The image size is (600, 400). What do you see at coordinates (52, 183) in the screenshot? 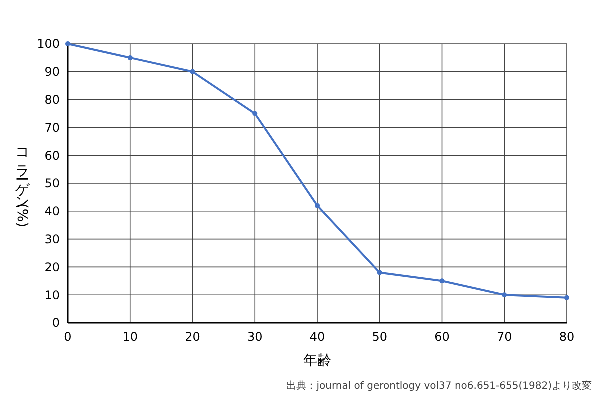
I see `y-tick-label: 50` at bounding box center [52, 183].